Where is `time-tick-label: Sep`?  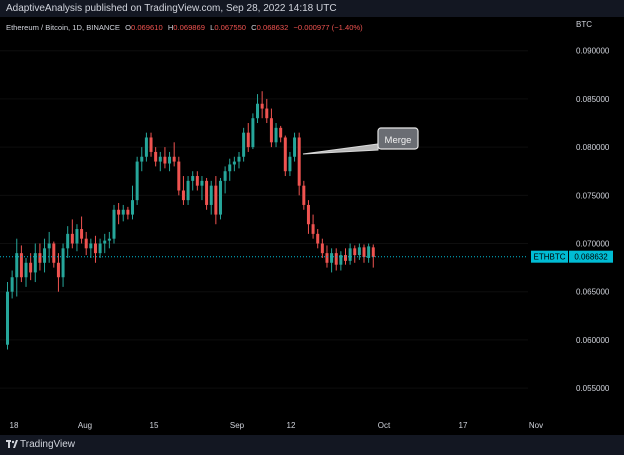 time-tick-label: Sep is located at coordinates (237, 425).